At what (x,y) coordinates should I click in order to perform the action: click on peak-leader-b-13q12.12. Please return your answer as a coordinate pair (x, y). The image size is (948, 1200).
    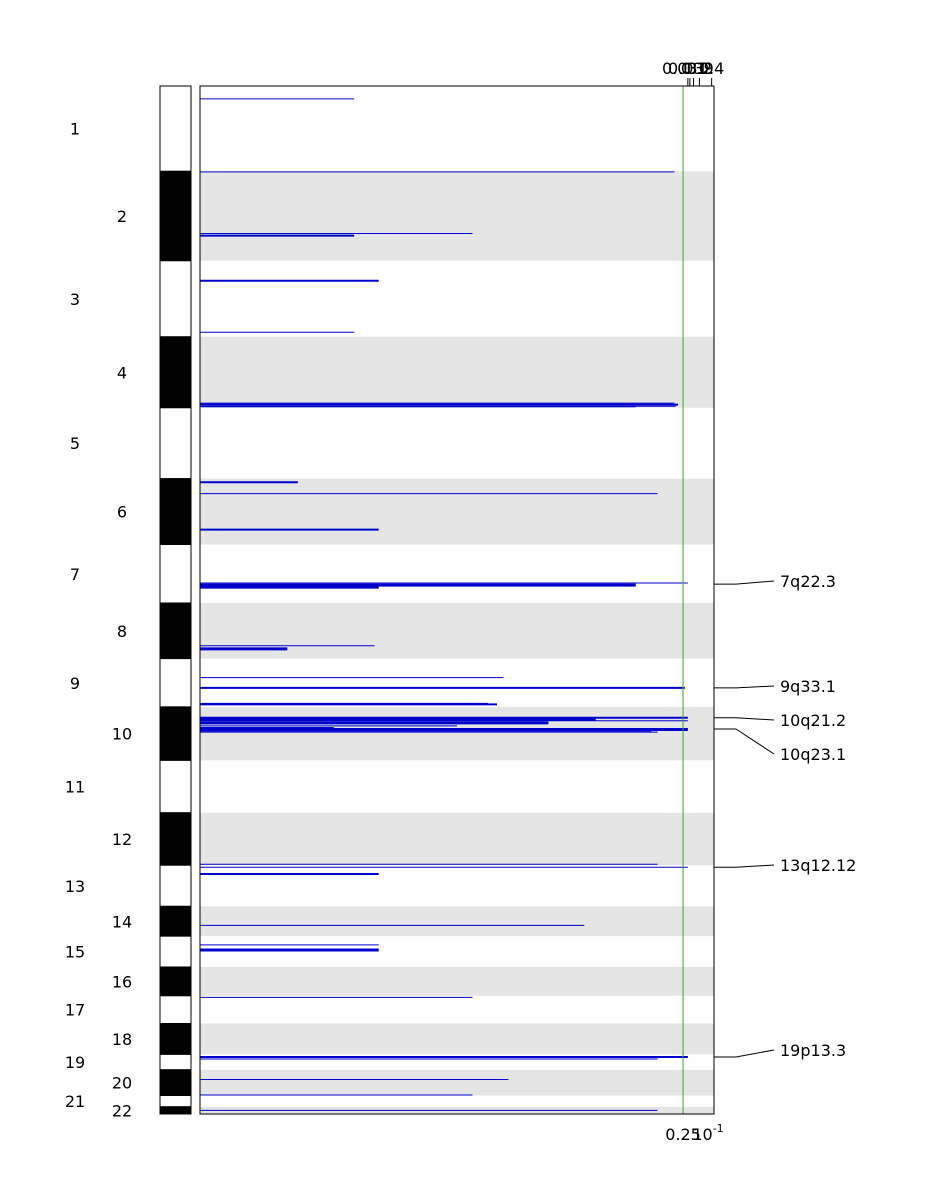
    Looking at the image, I should click on (755, 866).